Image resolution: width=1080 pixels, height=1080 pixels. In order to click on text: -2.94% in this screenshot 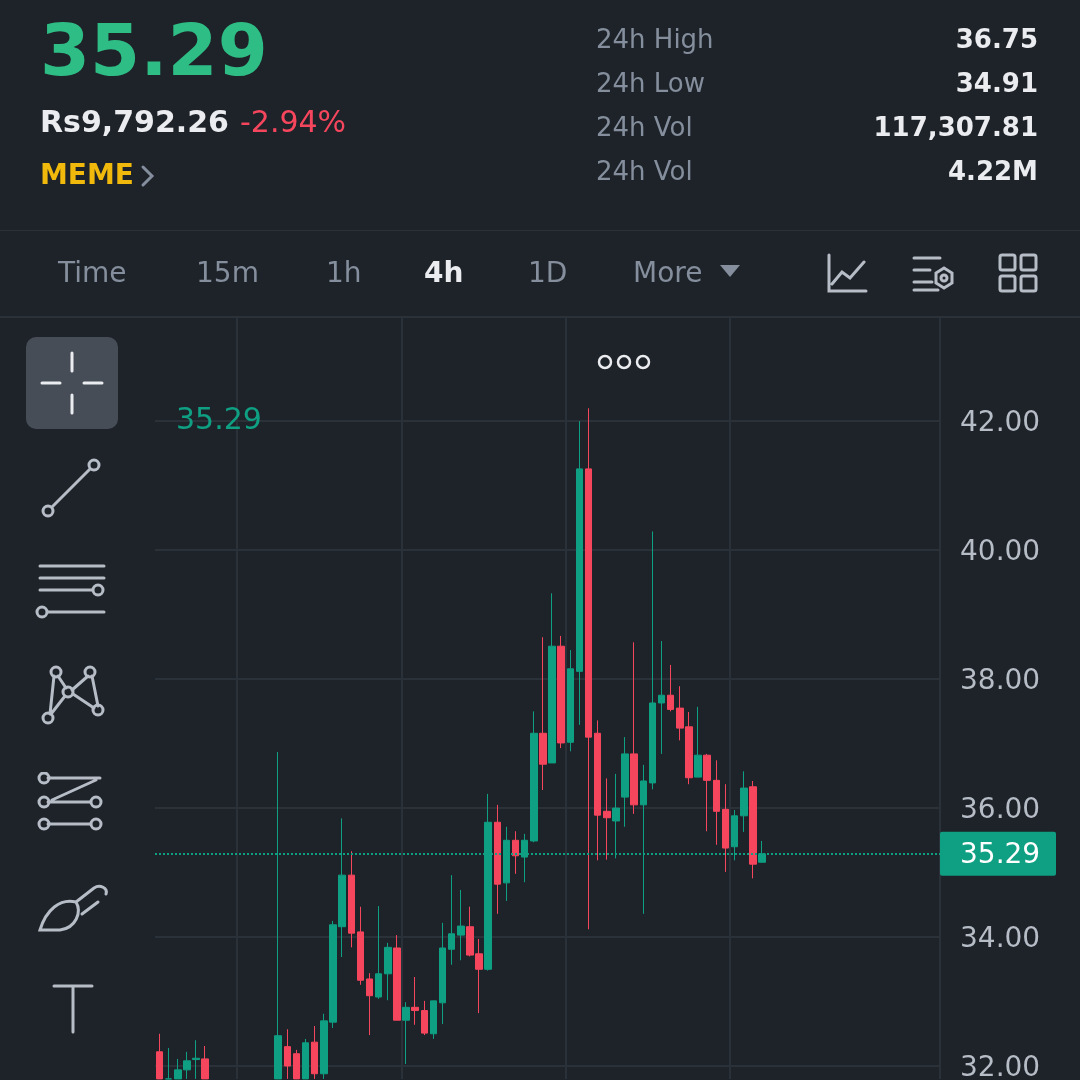, I will do `click(293, 121)`.